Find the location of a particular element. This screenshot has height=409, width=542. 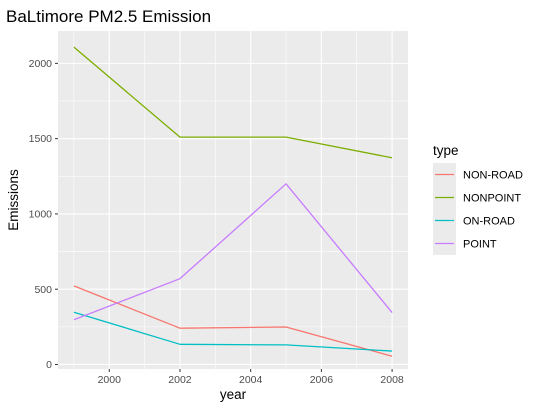

x-tick-label: 2004 is located at coordinates (251, 380).